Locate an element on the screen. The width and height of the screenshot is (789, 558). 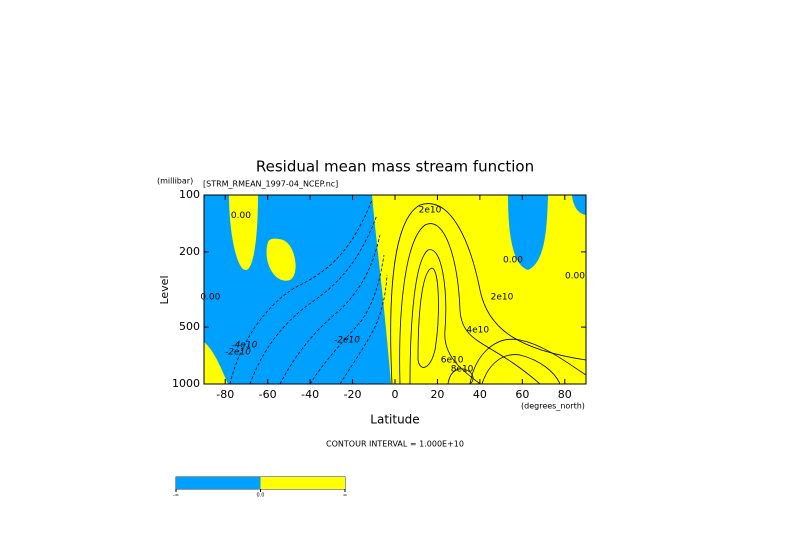
y-tick-label: 500 is located at coordinates (189, 326).